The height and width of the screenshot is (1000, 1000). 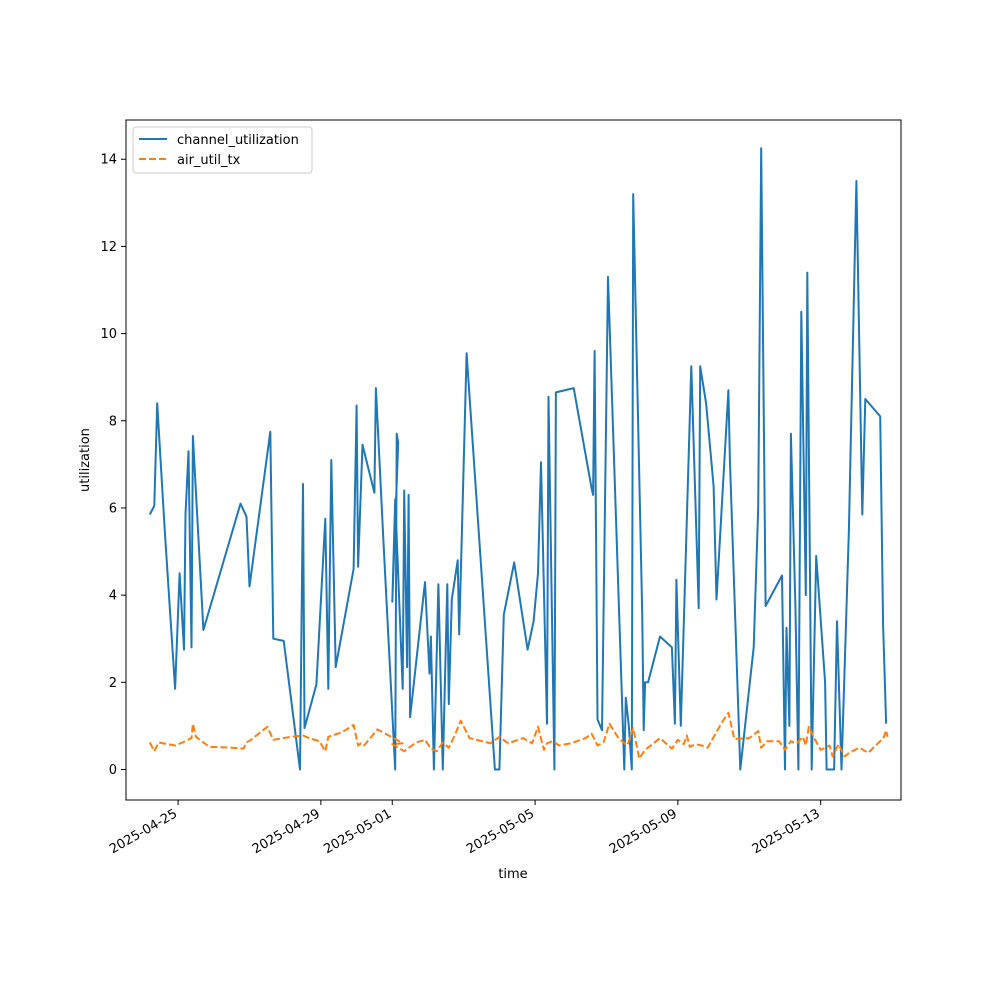 I want to click on y-axis-label: utilization, so click(x=85, y=460).